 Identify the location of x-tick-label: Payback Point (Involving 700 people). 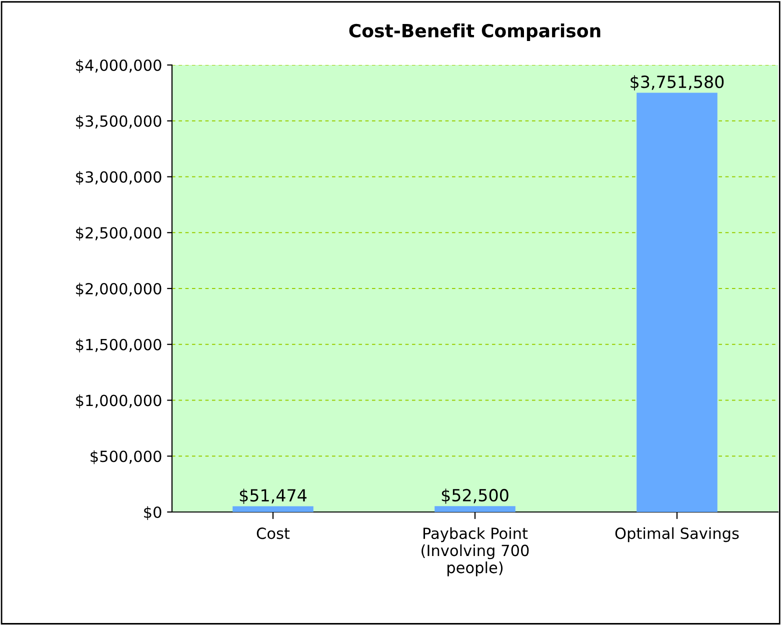
(475, 551).